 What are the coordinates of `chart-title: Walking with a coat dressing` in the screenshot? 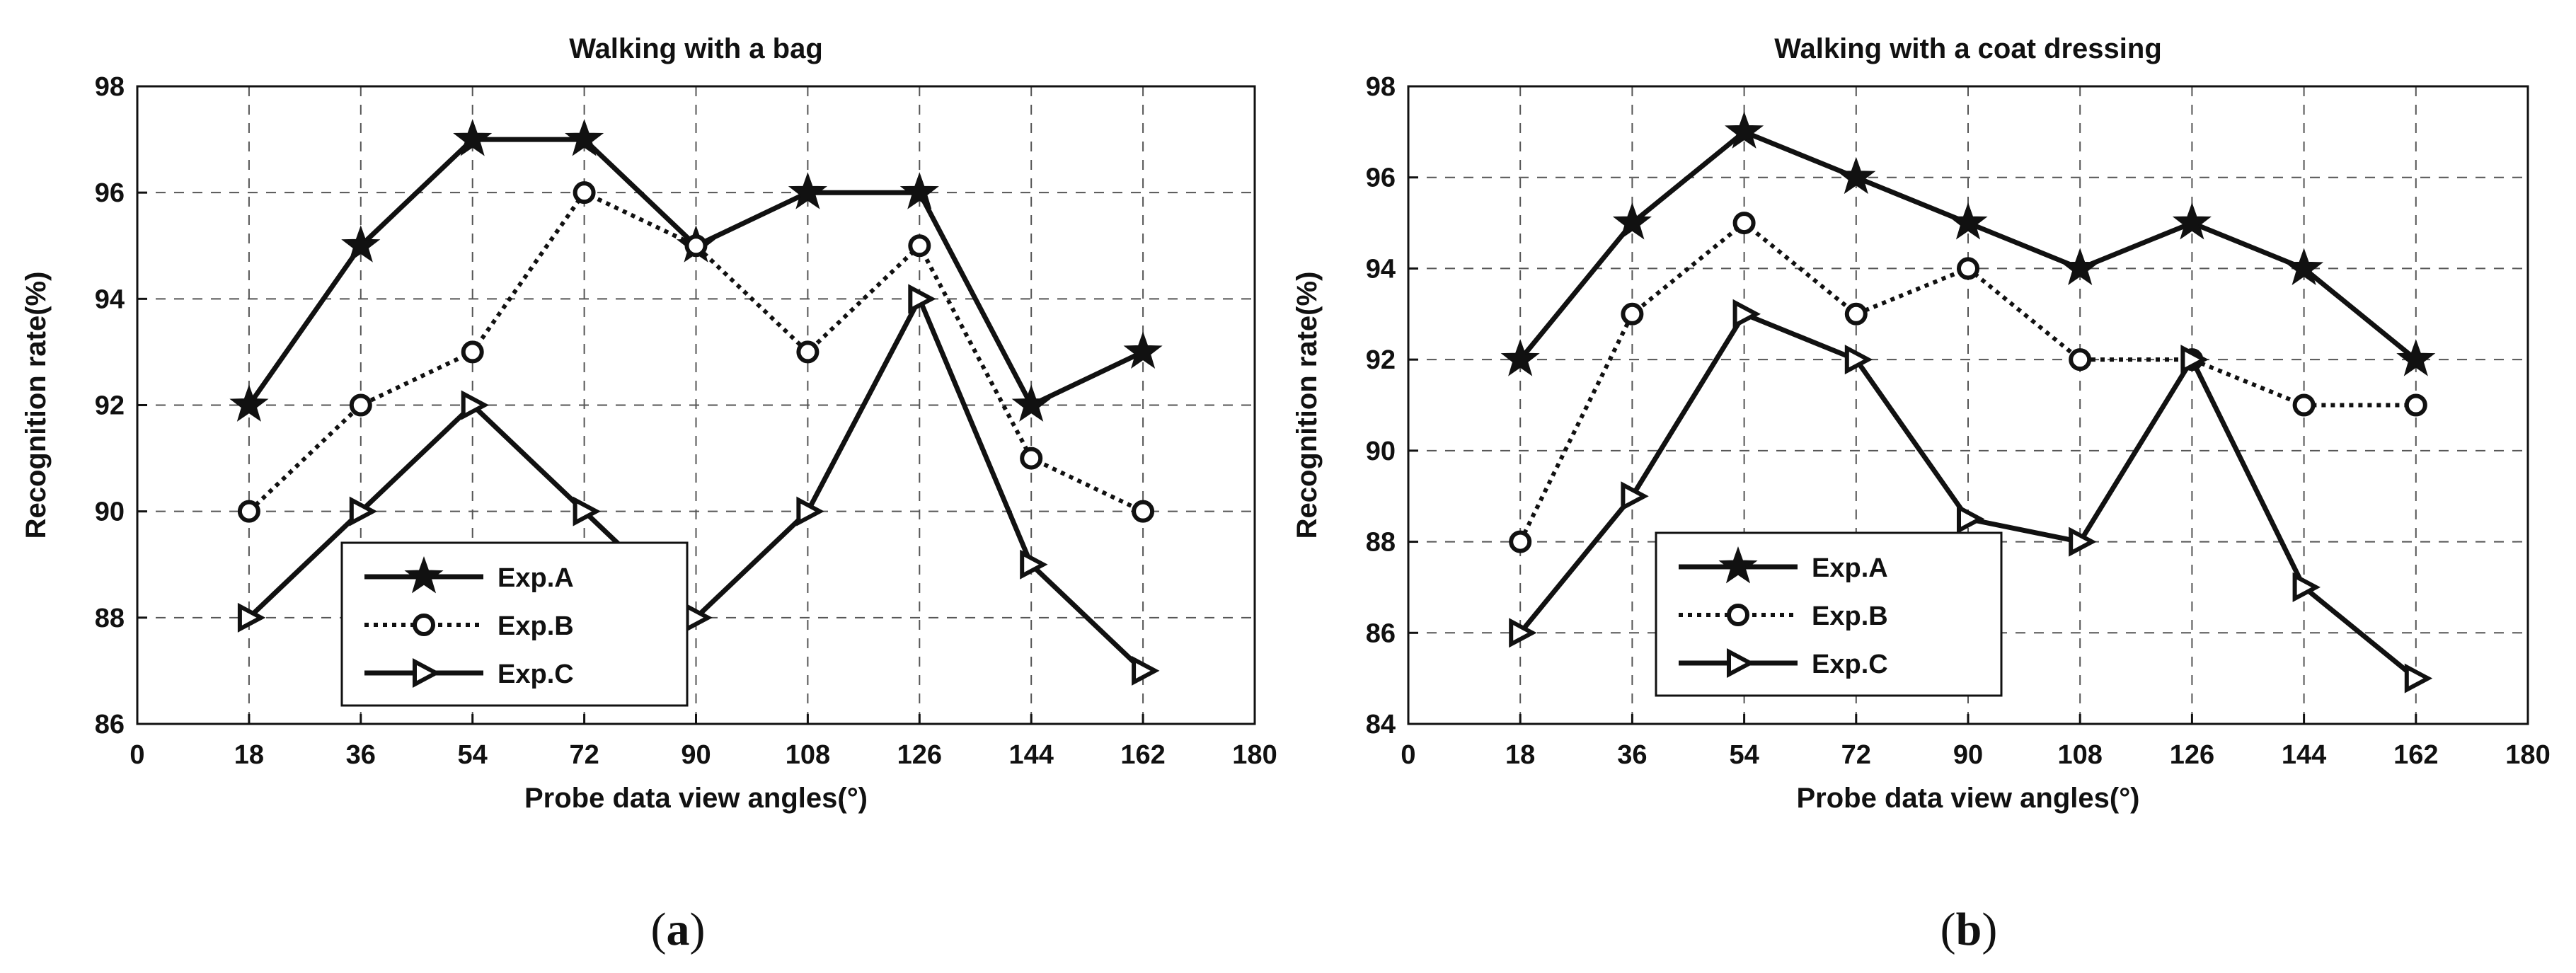 It's located at (1968, 49).